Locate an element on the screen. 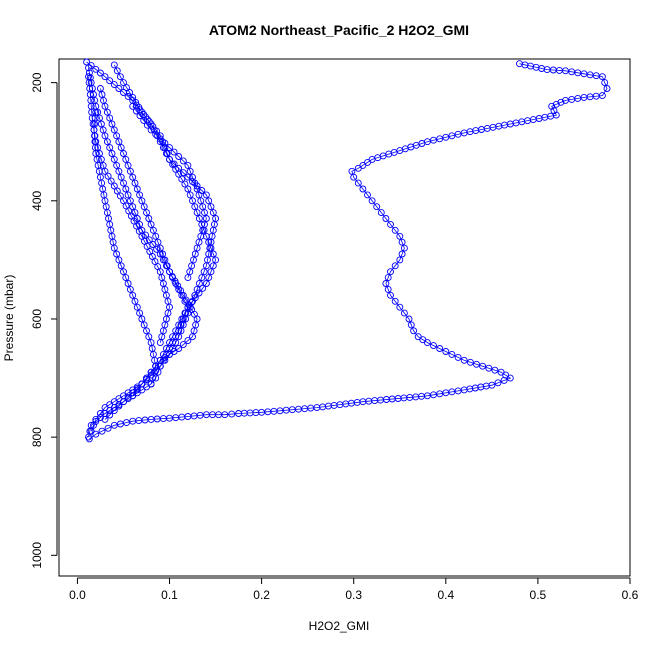 The image size is (650, 650). x-tick-label: 0.3 is located at coordinates (353, 595).